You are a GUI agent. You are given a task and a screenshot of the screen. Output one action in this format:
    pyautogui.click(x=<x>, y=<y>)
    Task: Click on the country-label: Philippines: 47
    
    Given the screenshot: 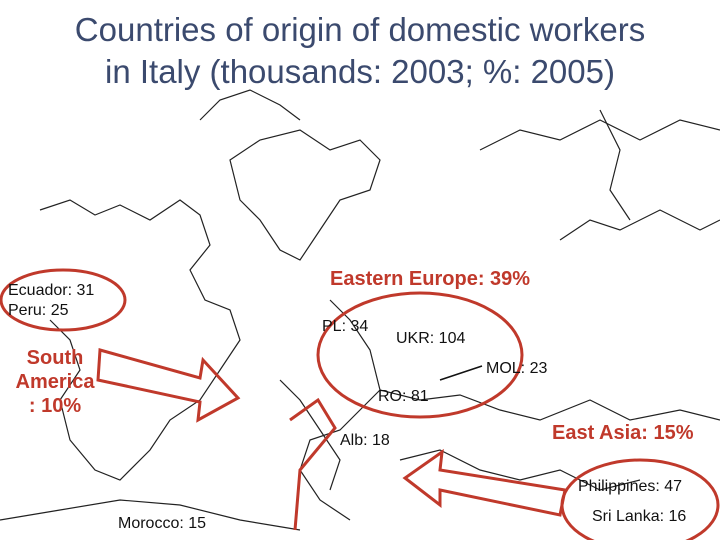 What is the action you would take?
    pyautogui.click(x=630, y=486)
    